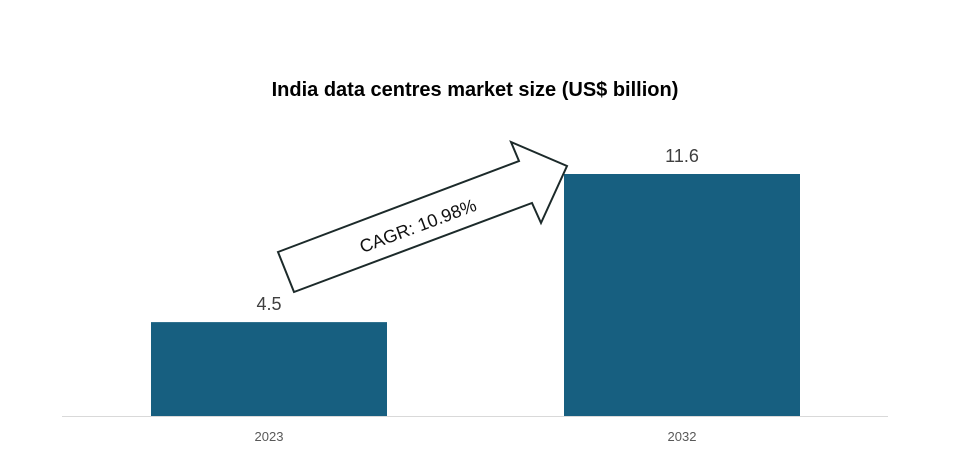 This screenshot has width=965, height=468. Describe the element at coordinates (268, 304) in the screenshot. I see `data-label: 4.5` at that location.